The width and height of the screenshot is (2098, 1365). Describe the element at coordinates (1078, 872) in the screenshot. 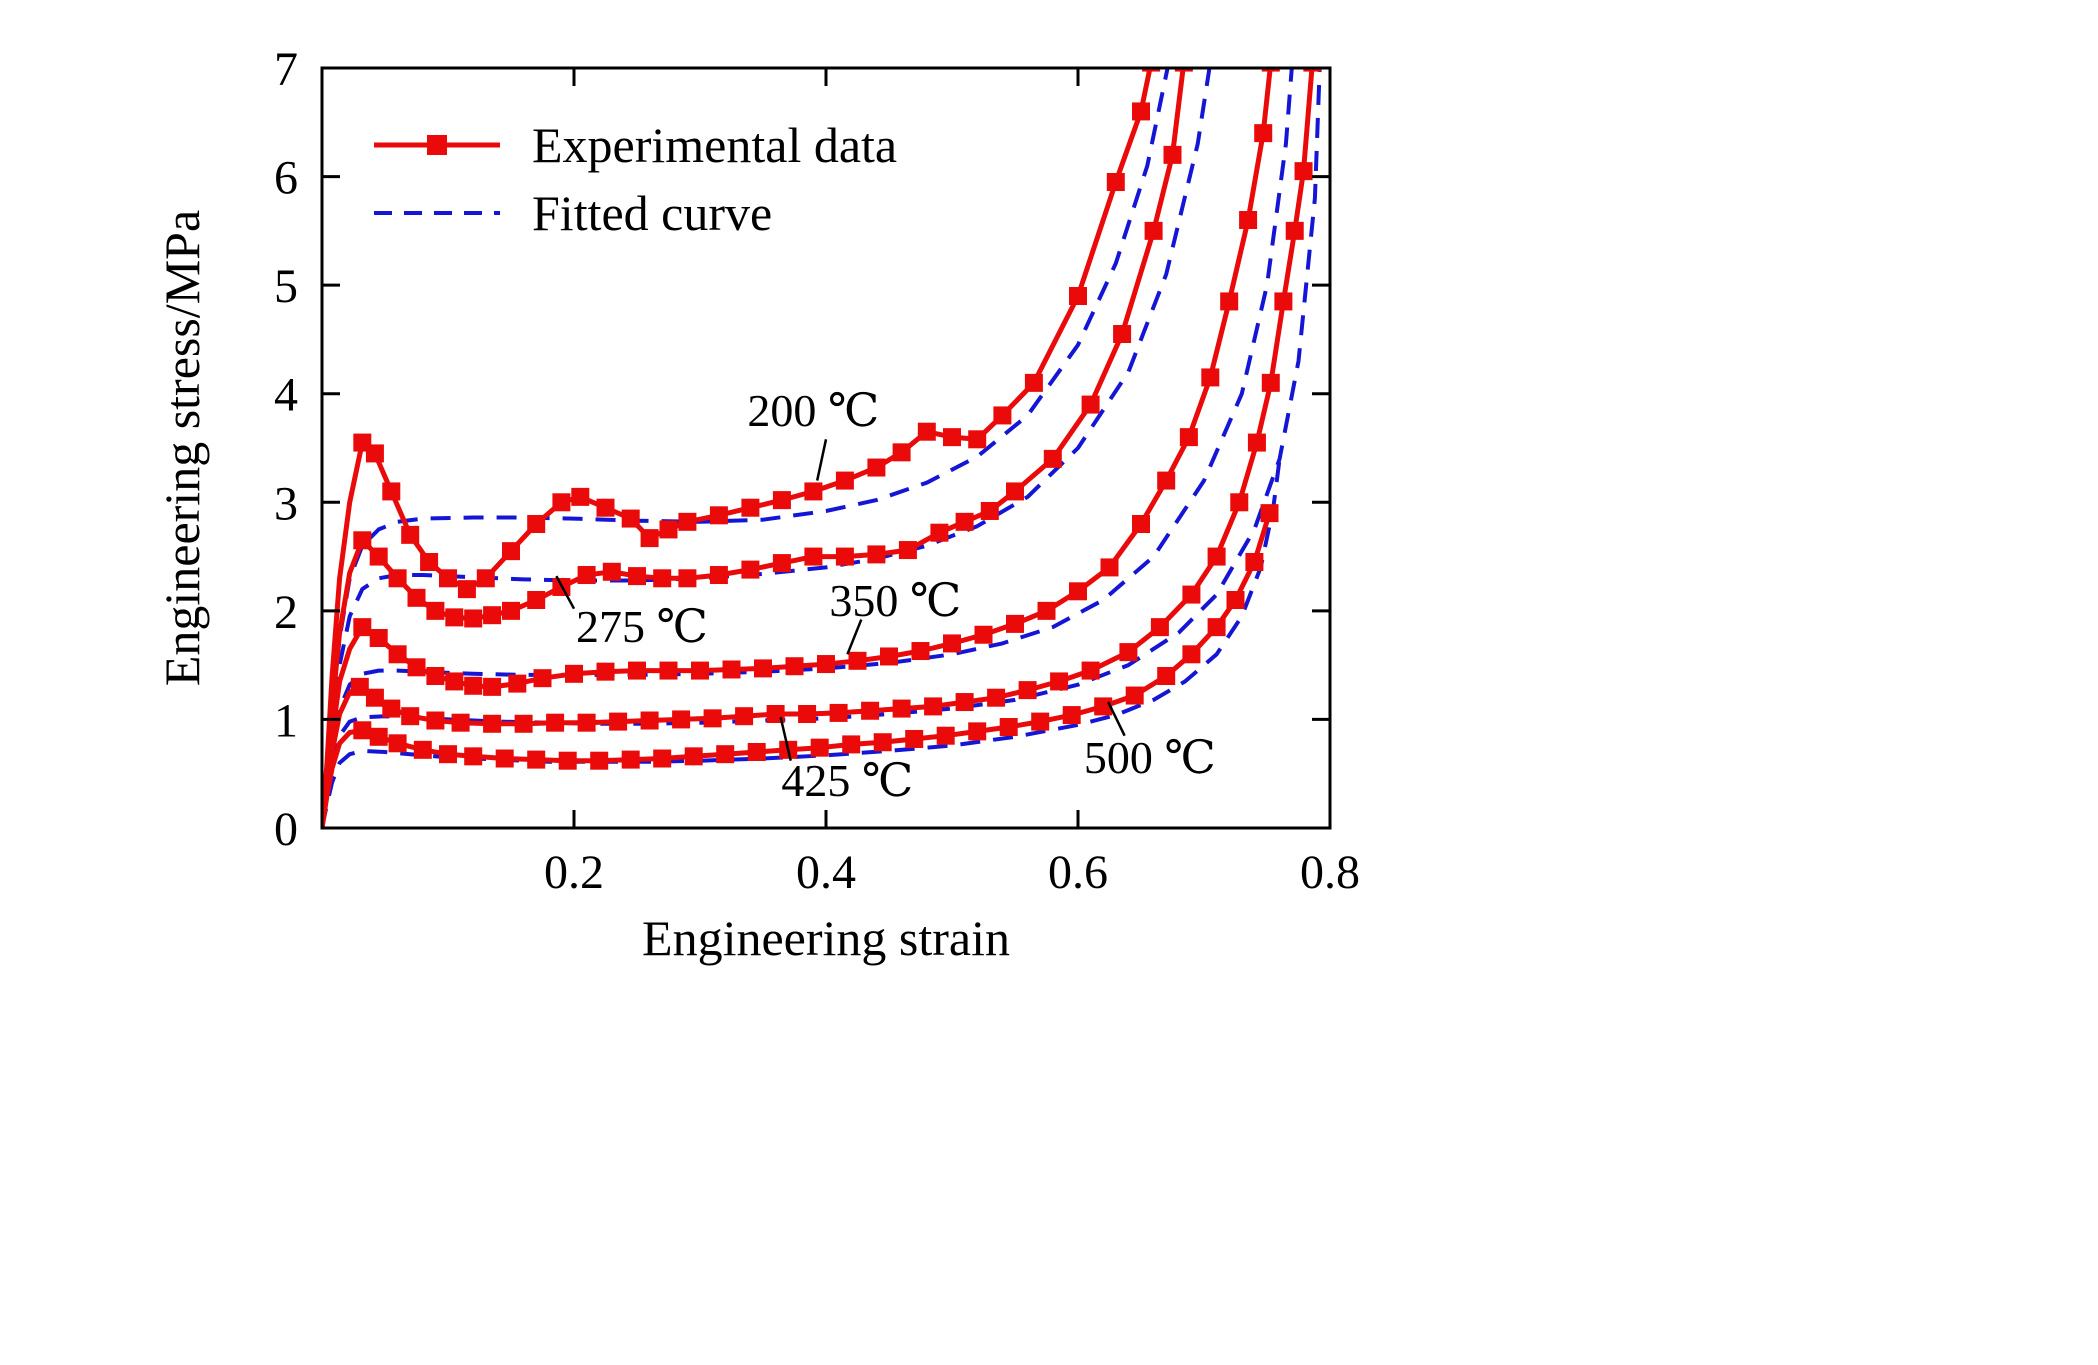

I see `x-tick-label: 0.6` at that location.